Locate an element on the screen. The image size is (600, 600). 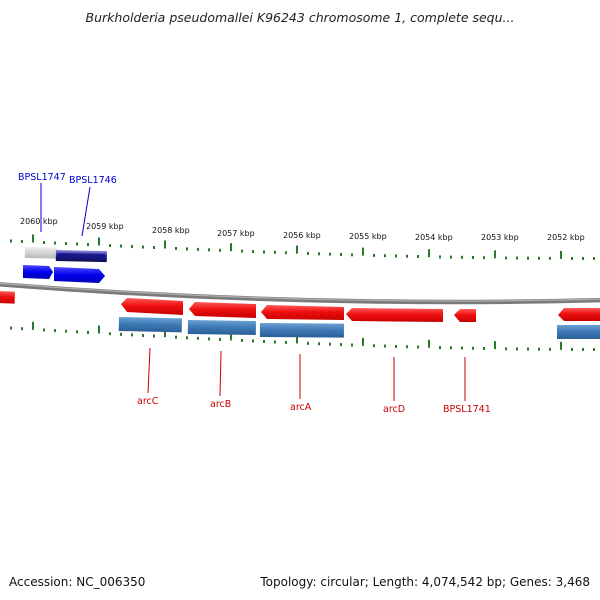
cds-strip-arcA is located at coordinates (301, 330).